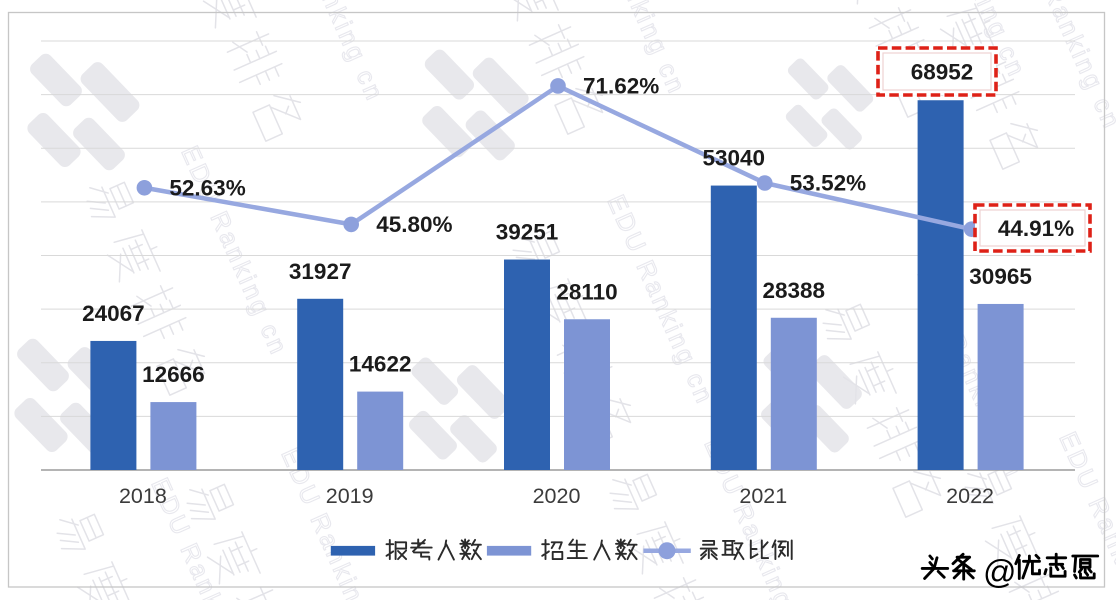 This screenshot has width=1116, height=600. Describe the element at coordinates (557, 496) in the screenshot. I see `svg-text: 2020` at that location.